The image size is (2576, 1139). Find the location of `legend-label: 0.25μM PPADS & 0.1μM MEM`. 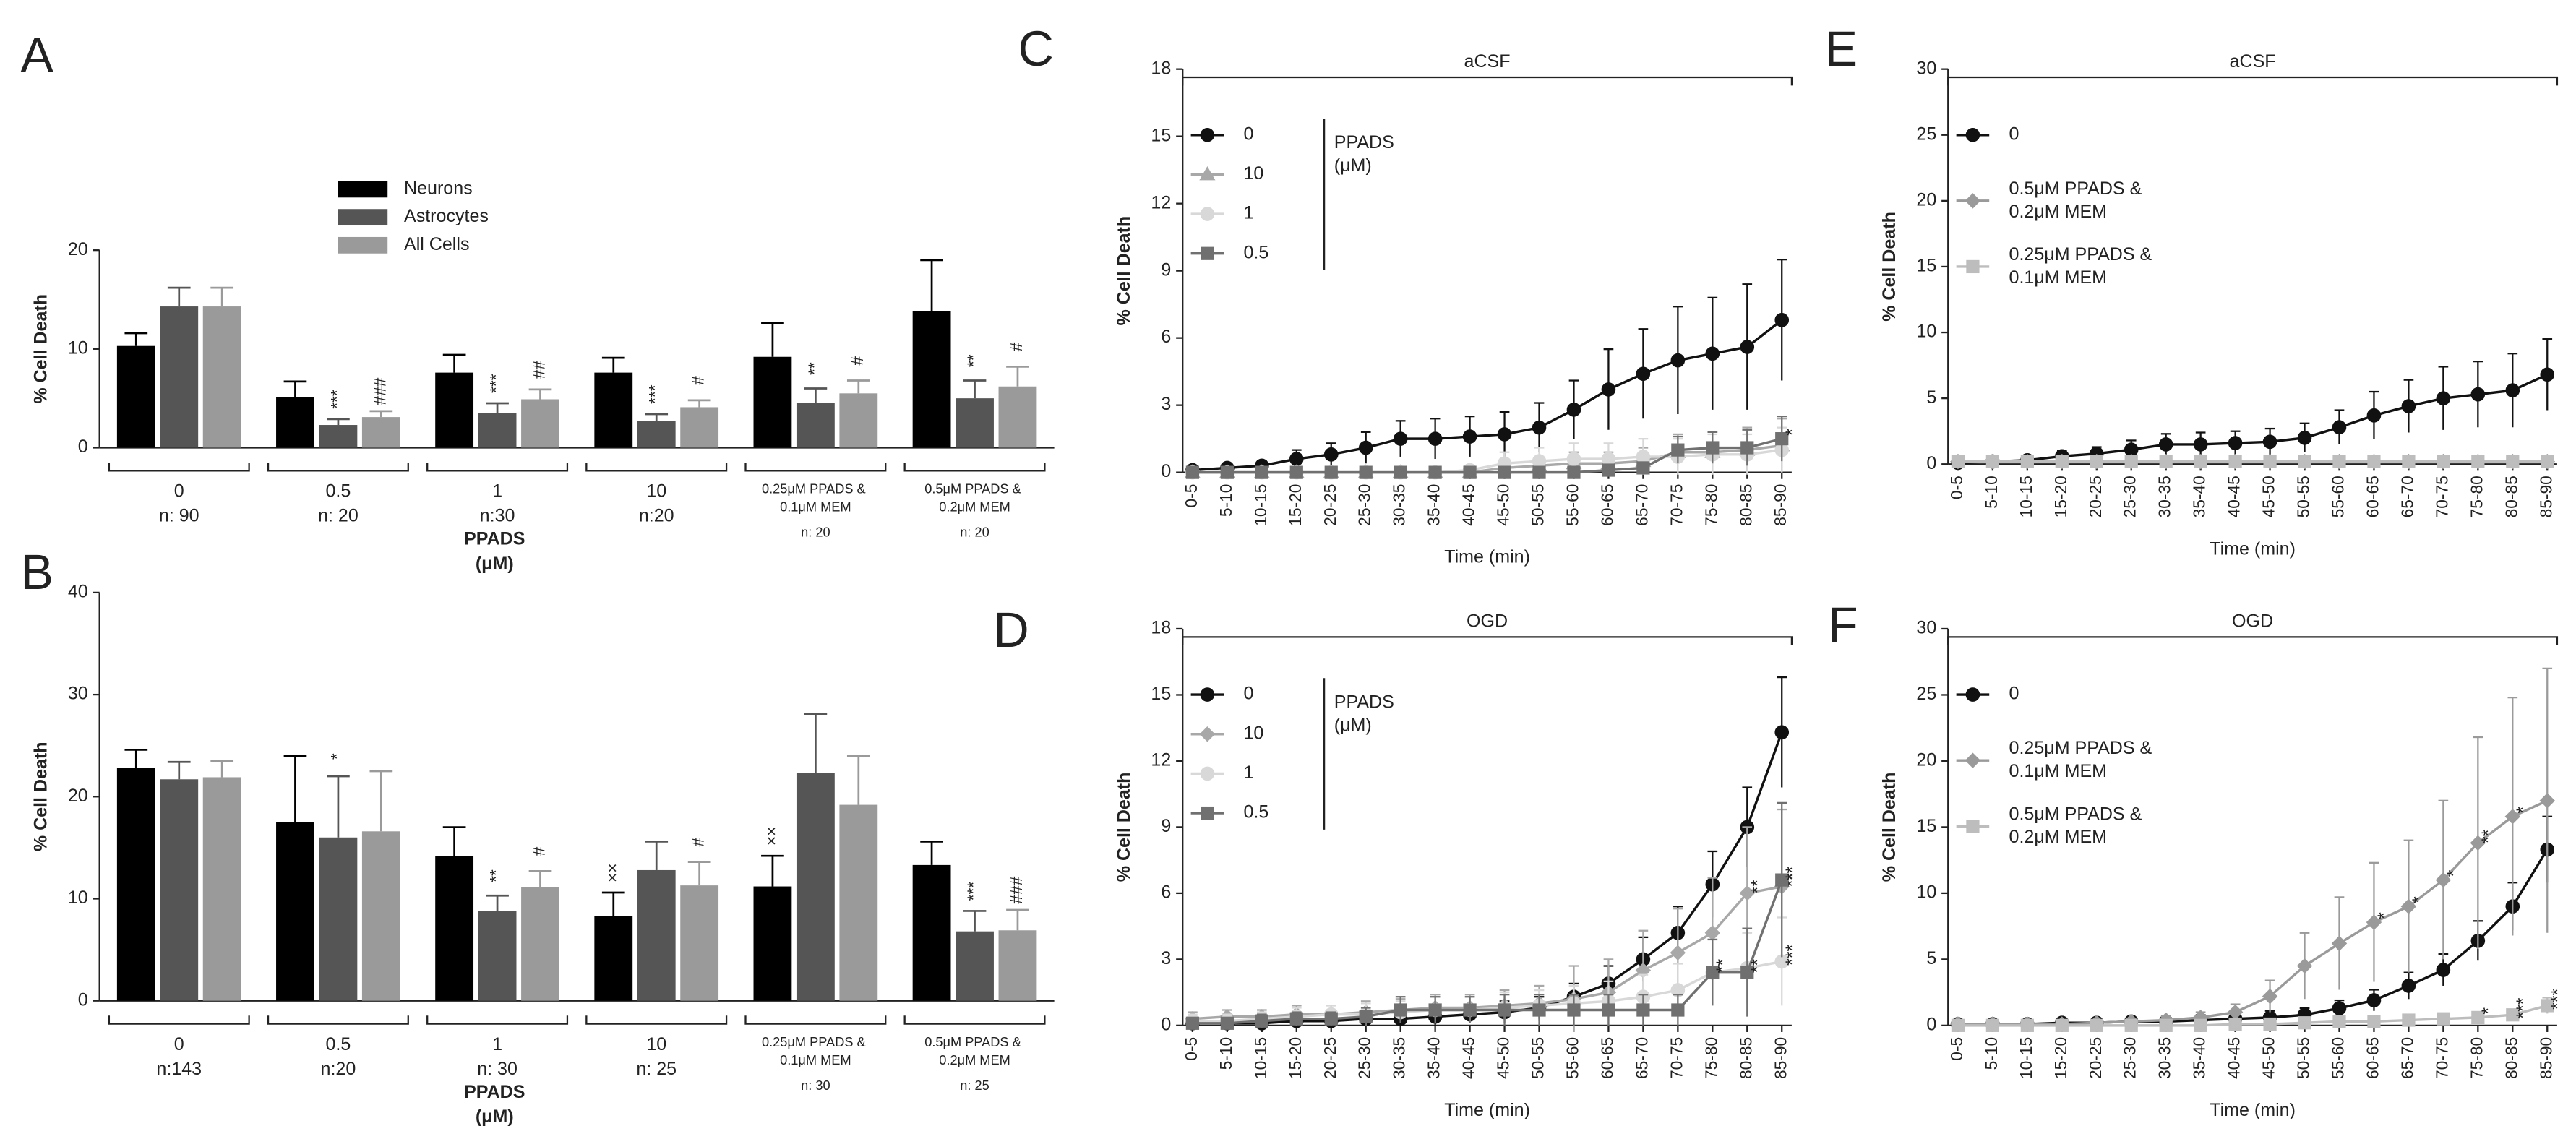

legend-label: 0.25μM PPADS & 0.1μM MEM is located at coordinates (2084, 759).